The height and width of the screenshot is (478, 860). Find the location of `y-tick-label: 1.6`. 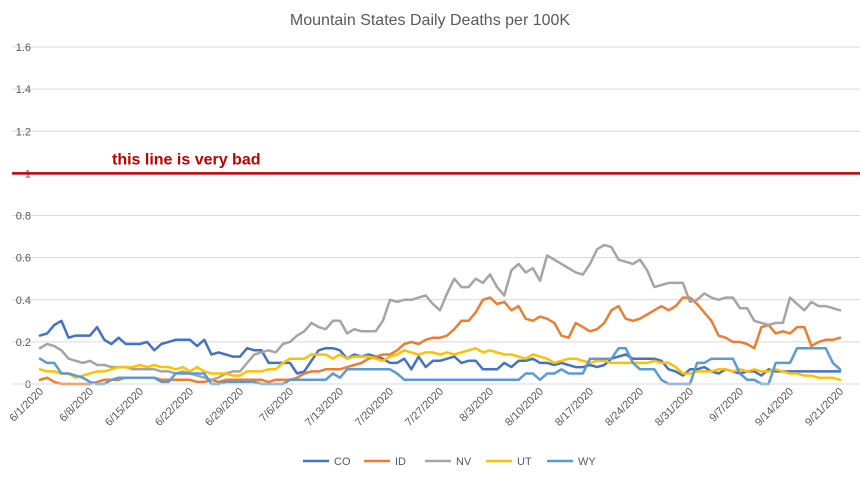

y-tick-label: 1.6 is located at coordinates (23, 48).